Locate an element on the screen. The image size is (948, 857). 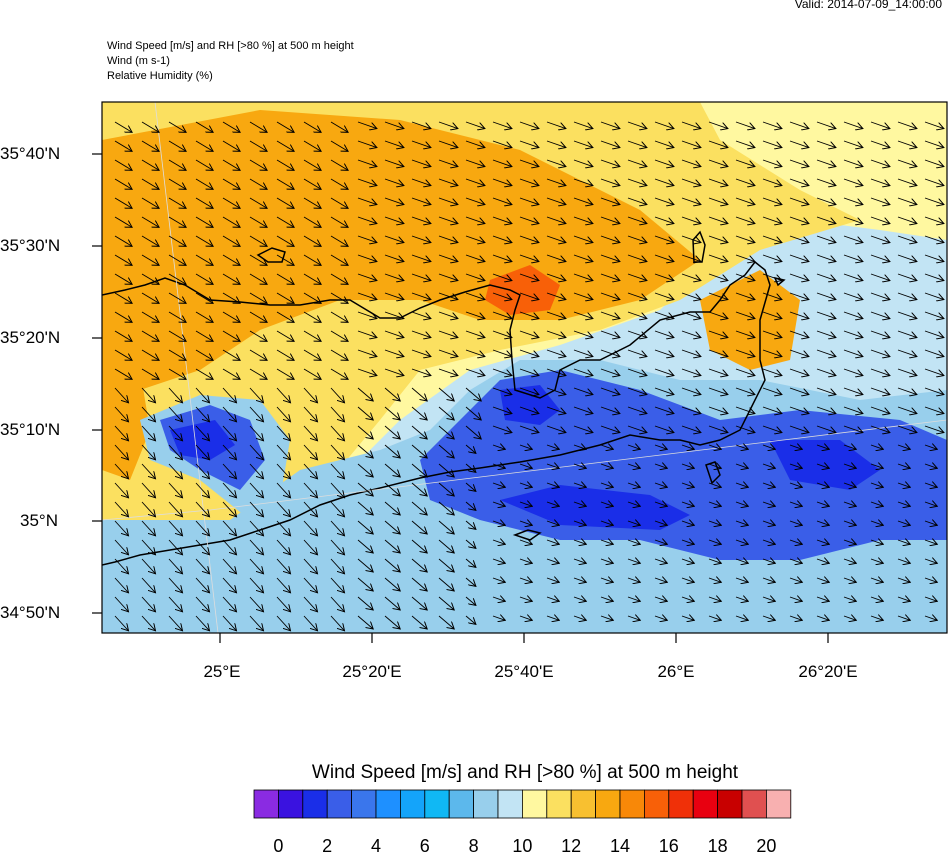
rh-subtitle: Relative Humidity (%) is located at coordinates (160, 76).